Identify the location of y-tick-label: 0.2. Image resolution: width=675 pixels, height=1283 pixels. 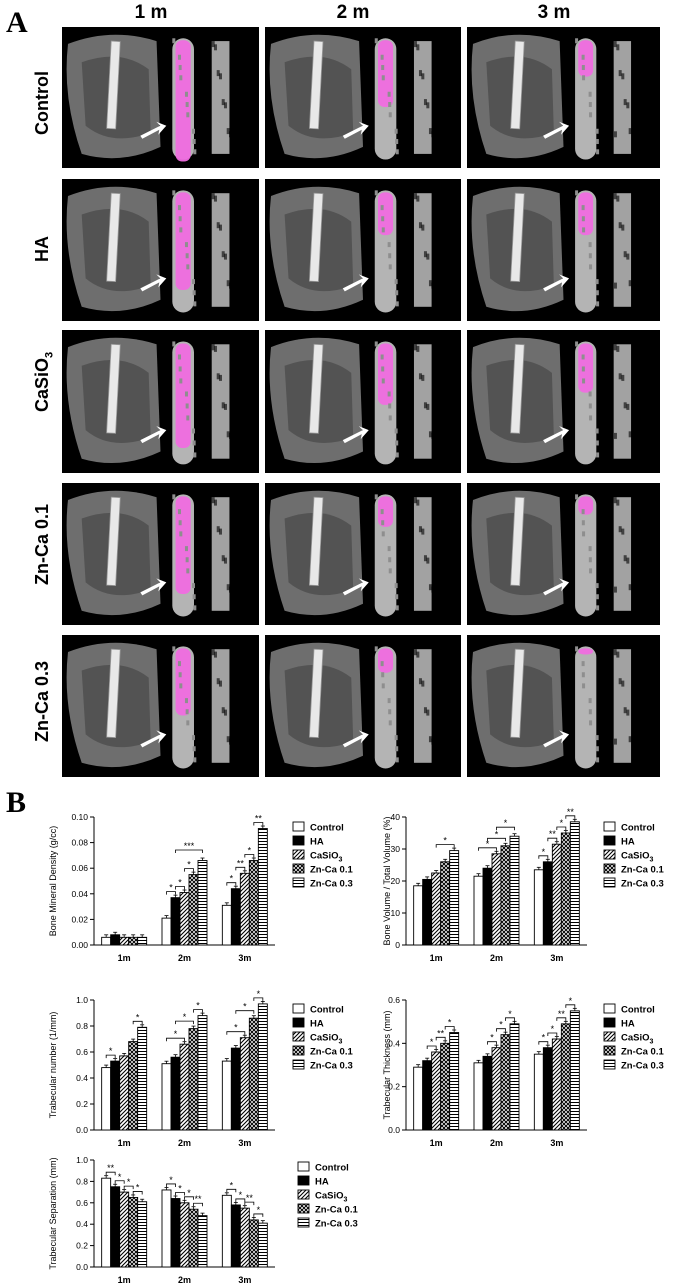
(82, 1246).